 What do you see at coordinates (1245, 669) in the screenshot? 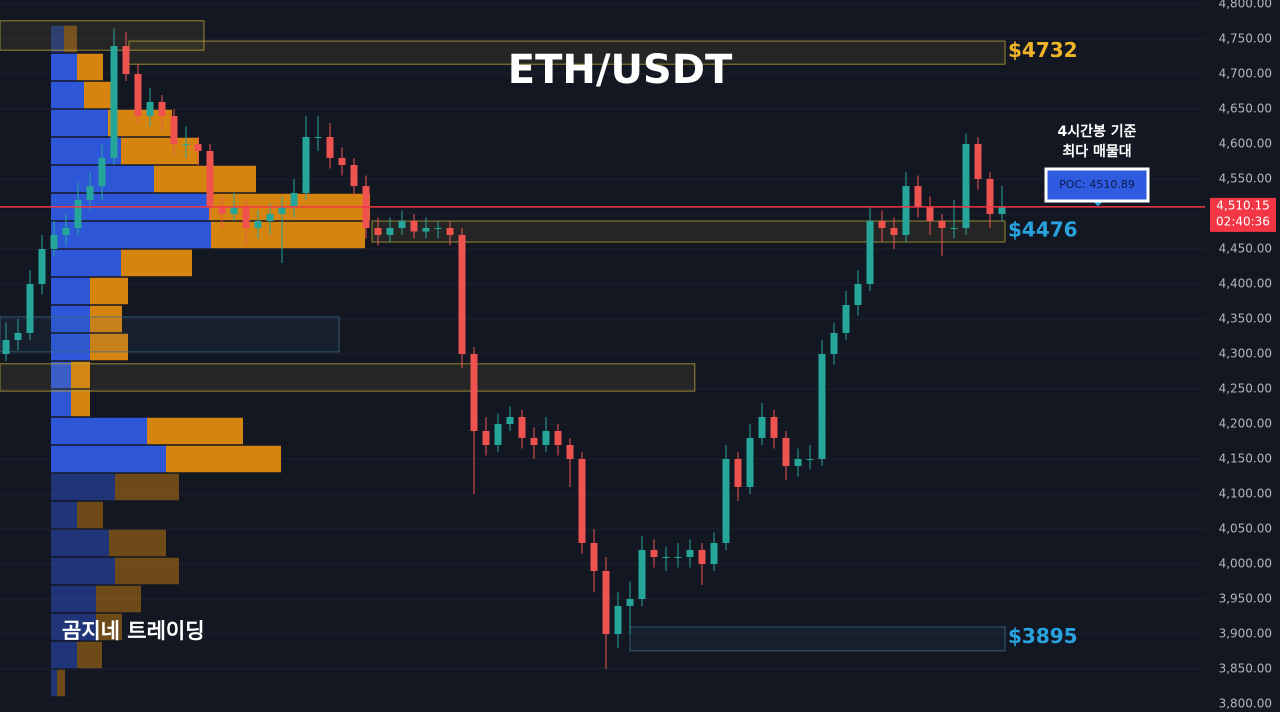
I see `y-tick-label: 3,850.00` at bounding box center [1245, 669].